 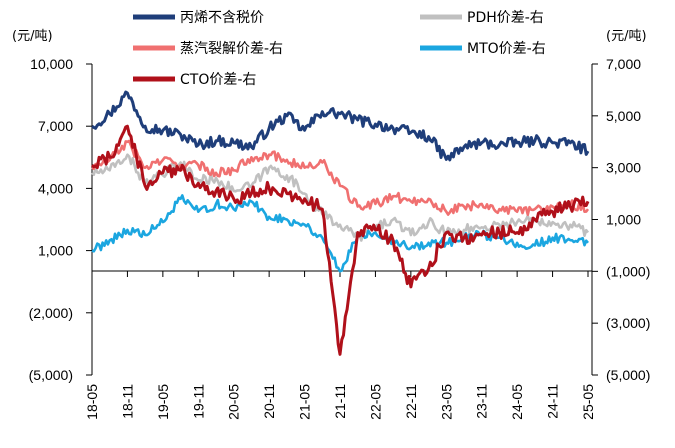 What do you see at coordinates (32, 36) in the screenshot?
I see `left-axis-unit: (元/吨)` at bounding box center [32, 36].